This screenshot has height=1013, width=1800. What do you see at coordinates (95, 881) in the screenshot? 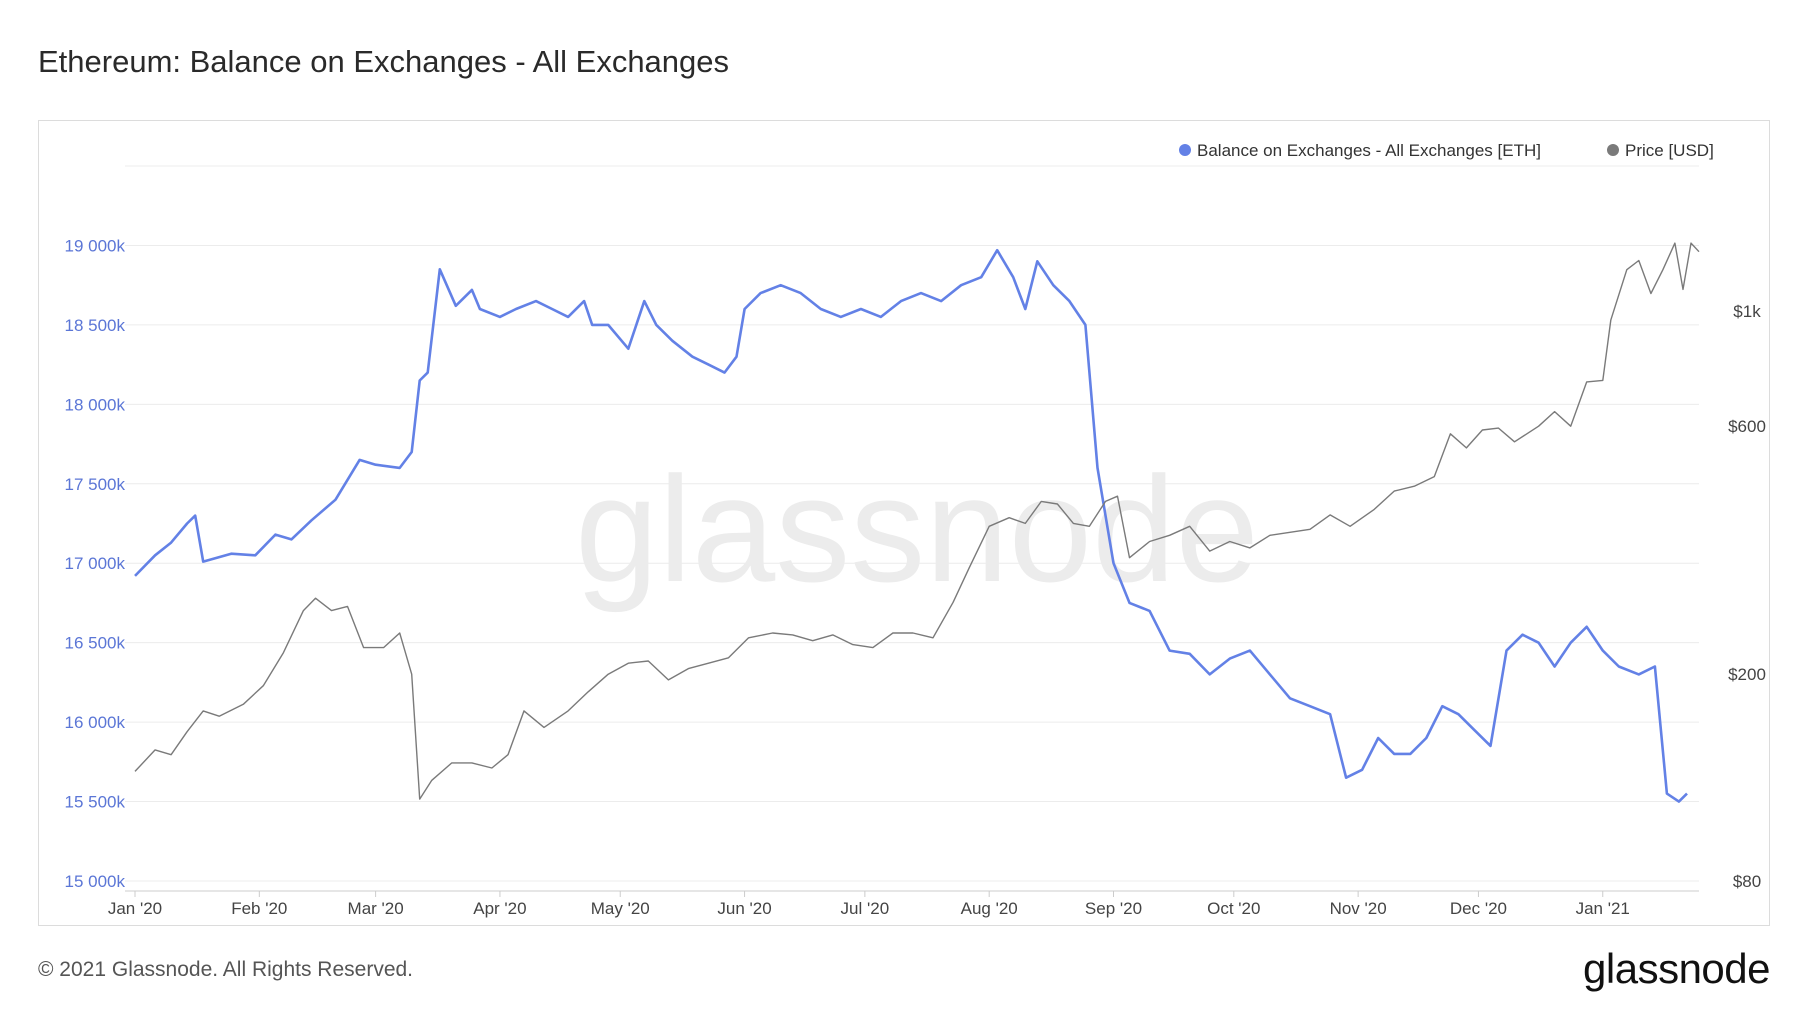
I see `y-left-tick-label: 15 000k` at bounding box center [95, 881].